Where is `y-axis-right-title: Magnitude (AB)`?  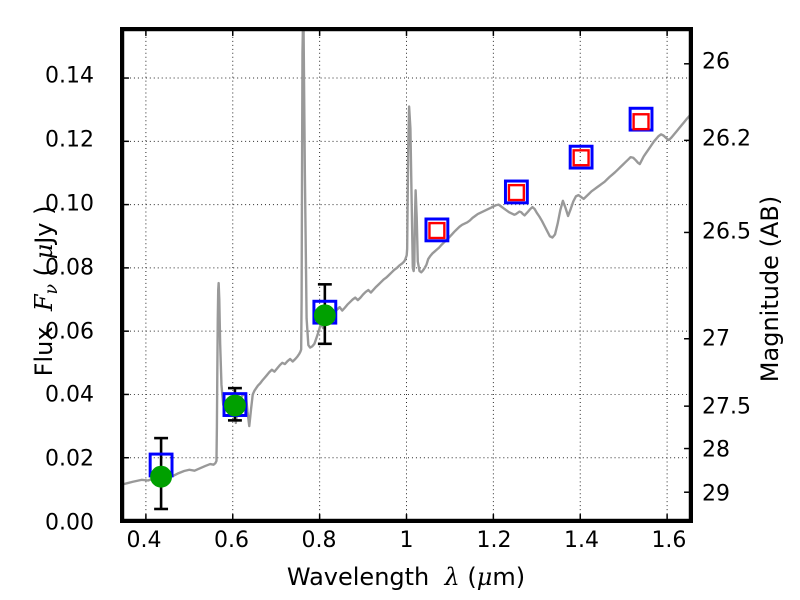
y-axis-right-title: Magnitude (AB) is located at coordinates (770, 289).